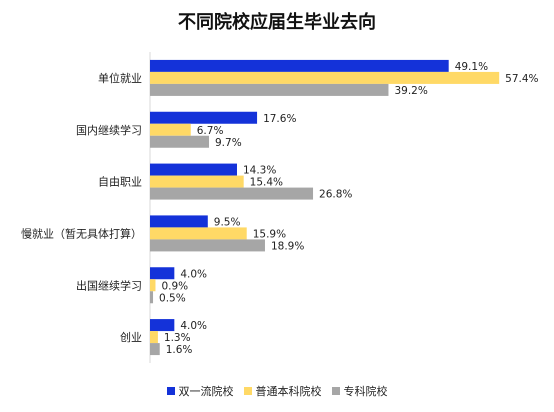  I want to click on legend-item-series-0: 双一流院校, so click(200, 391).